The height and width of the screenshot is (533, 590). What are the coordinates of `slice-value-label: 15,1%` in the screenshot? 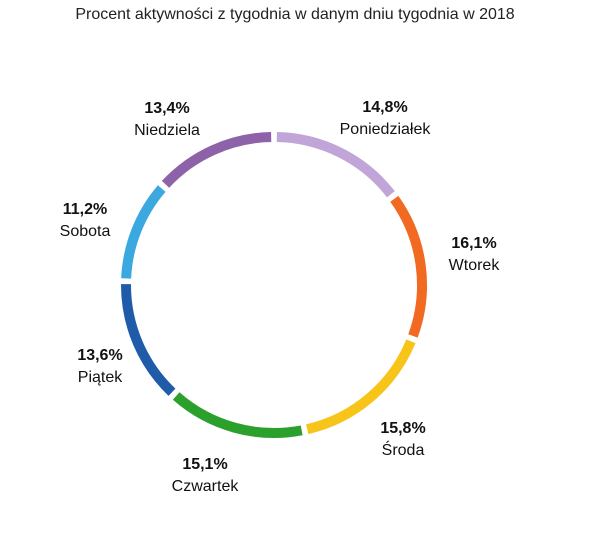 It's located at (204, 464).